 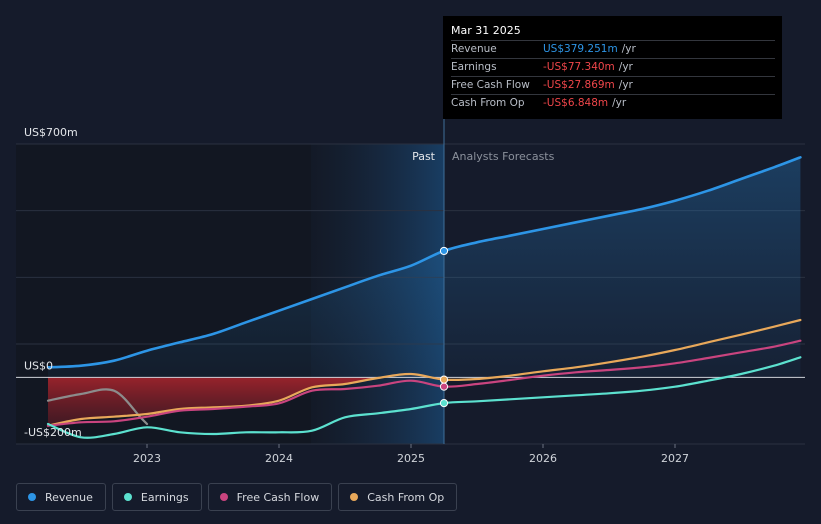 What do you see at coordinates (51, 132) in the screenshot?
I see `y-tick-top: US$700m` at bounding box center [51, 132].